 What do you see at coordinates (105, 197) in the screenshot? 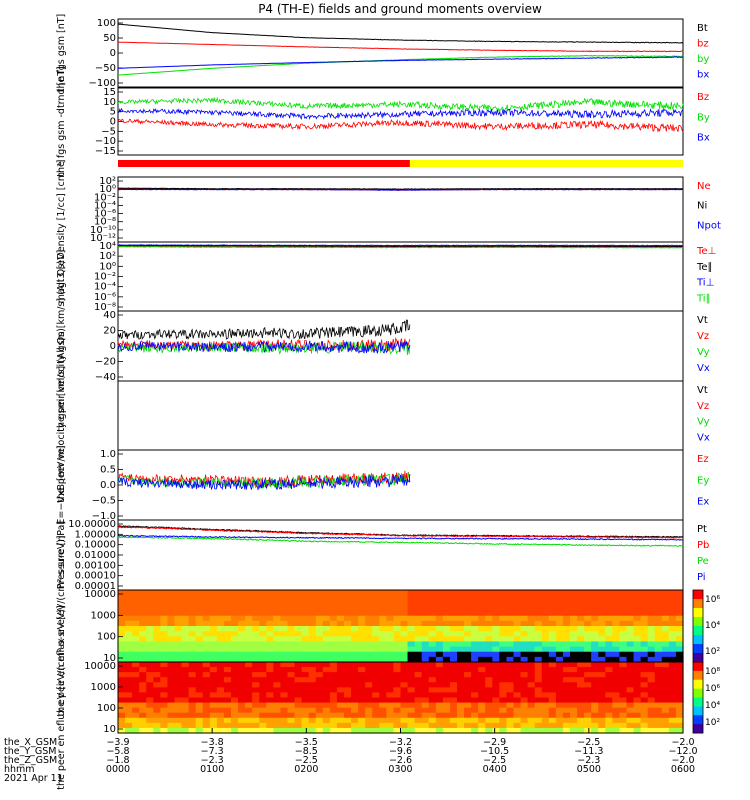
I see `y-tick-label: 10⁻²` at bounding box center [105, 197].